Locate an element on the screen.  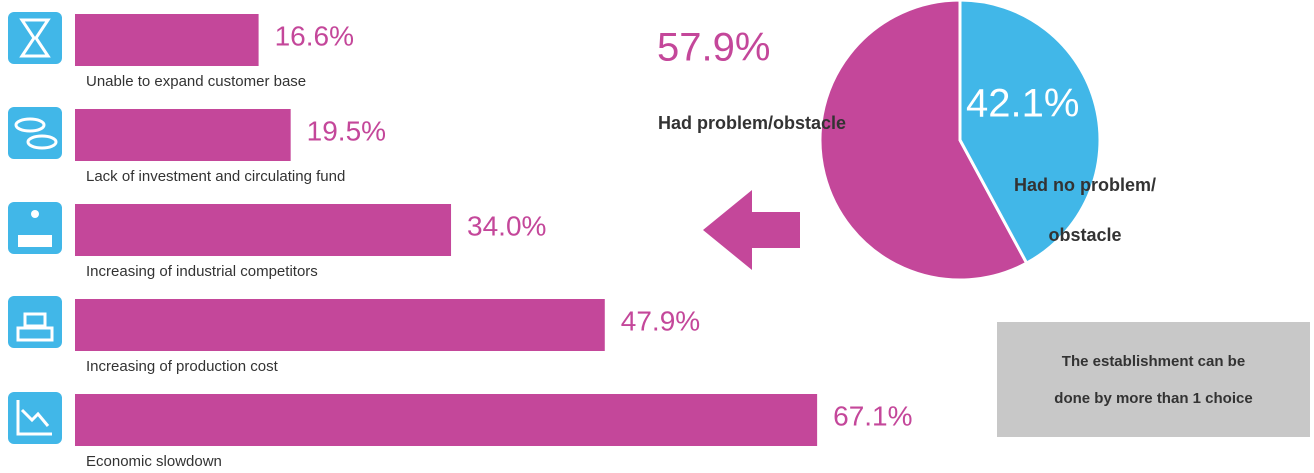
arrow is located at coordinates (751, 230).